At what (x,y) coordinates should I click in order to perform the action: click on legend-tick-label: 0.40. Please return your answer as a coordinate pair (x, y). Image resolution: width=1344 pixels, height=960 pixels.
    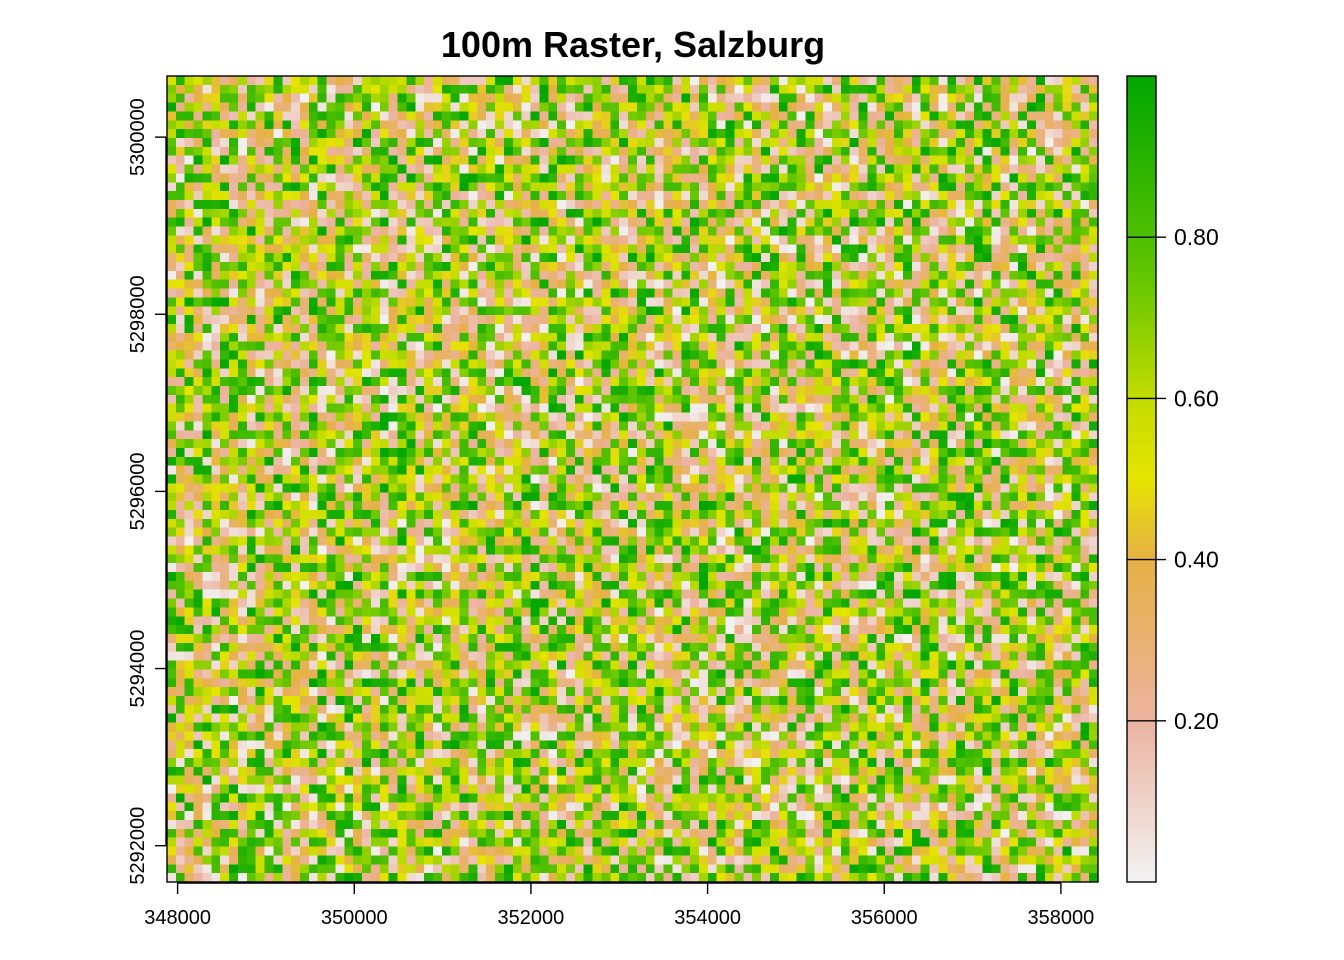
    Looking at the image, I should click on (1196, 560).